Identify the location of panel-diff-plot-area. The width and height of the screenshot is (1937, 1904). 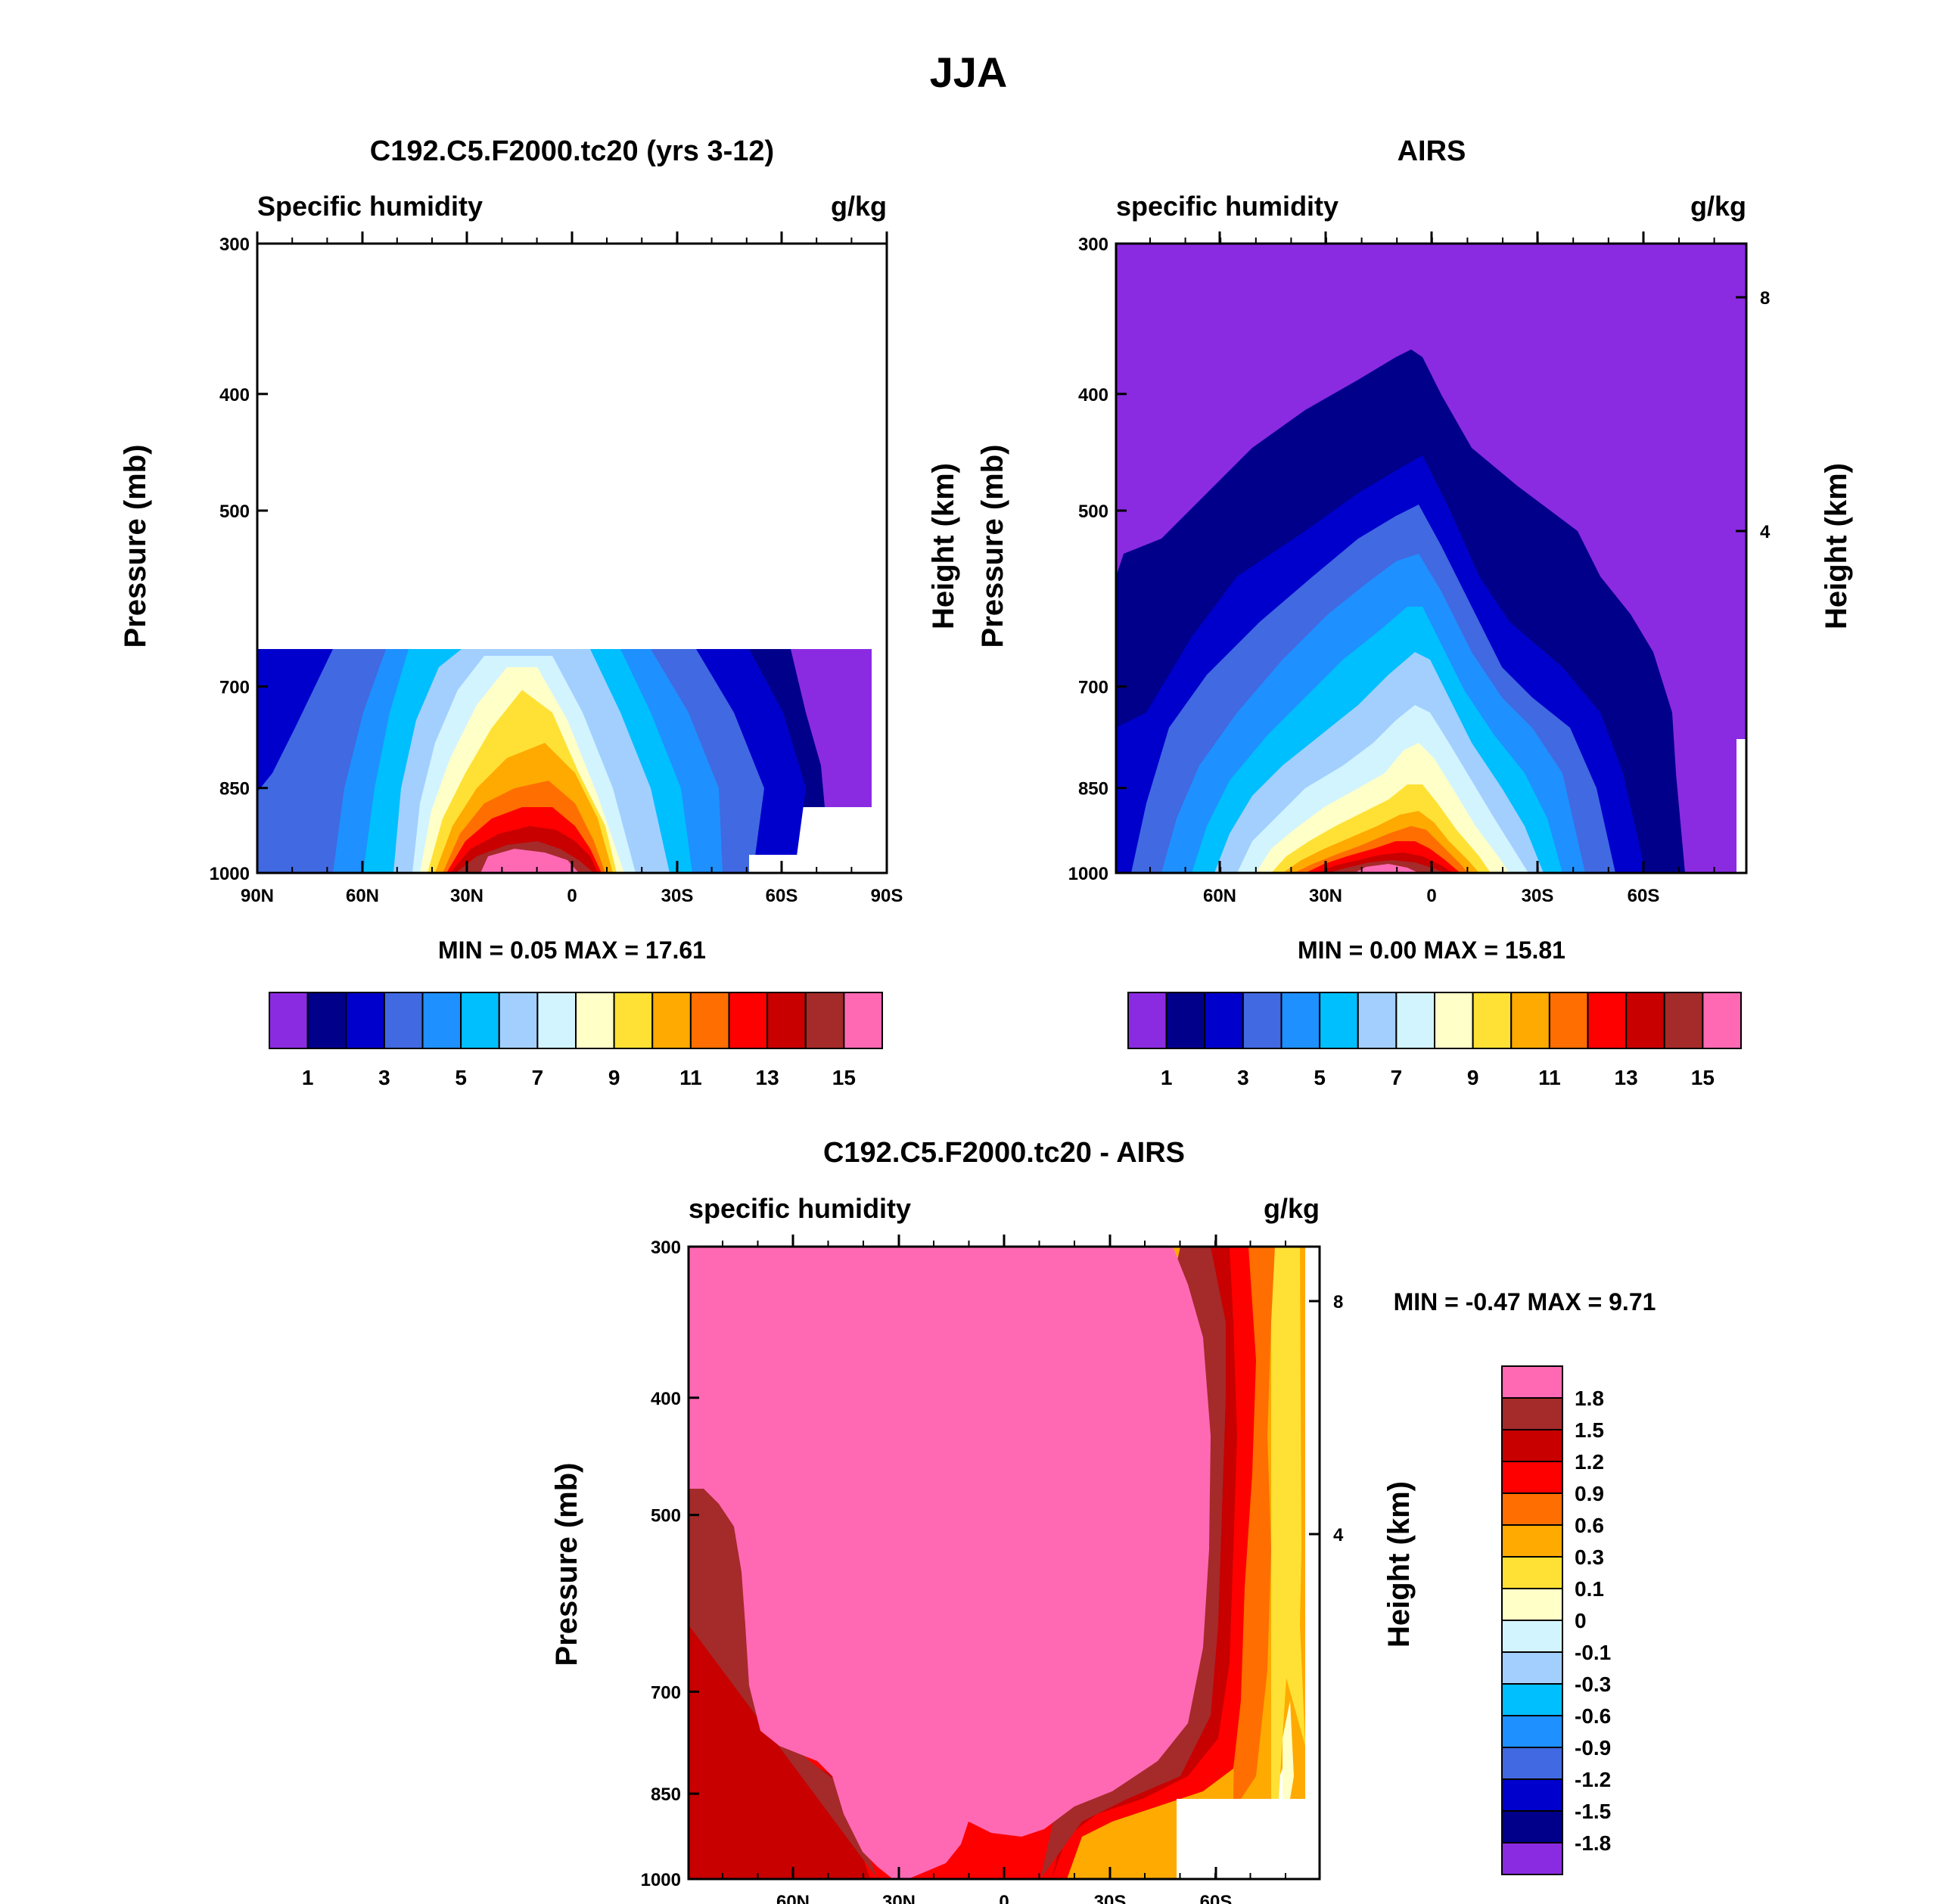
(1004, 1563).